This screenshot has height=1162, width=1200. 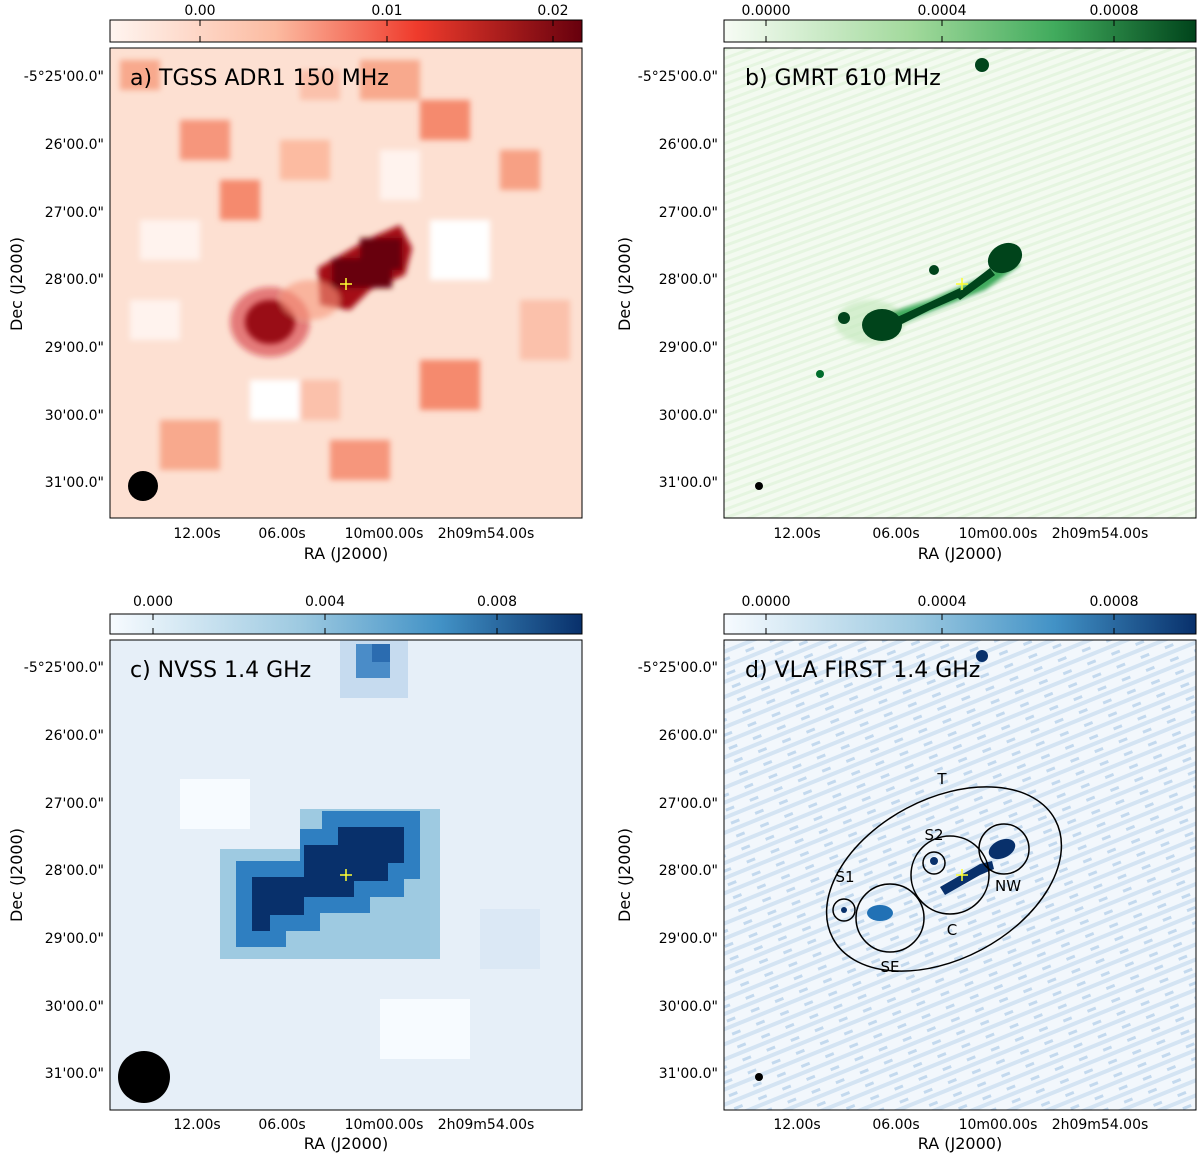 I want to click on colorbar-ticks-c, so click(x=325, y=624).